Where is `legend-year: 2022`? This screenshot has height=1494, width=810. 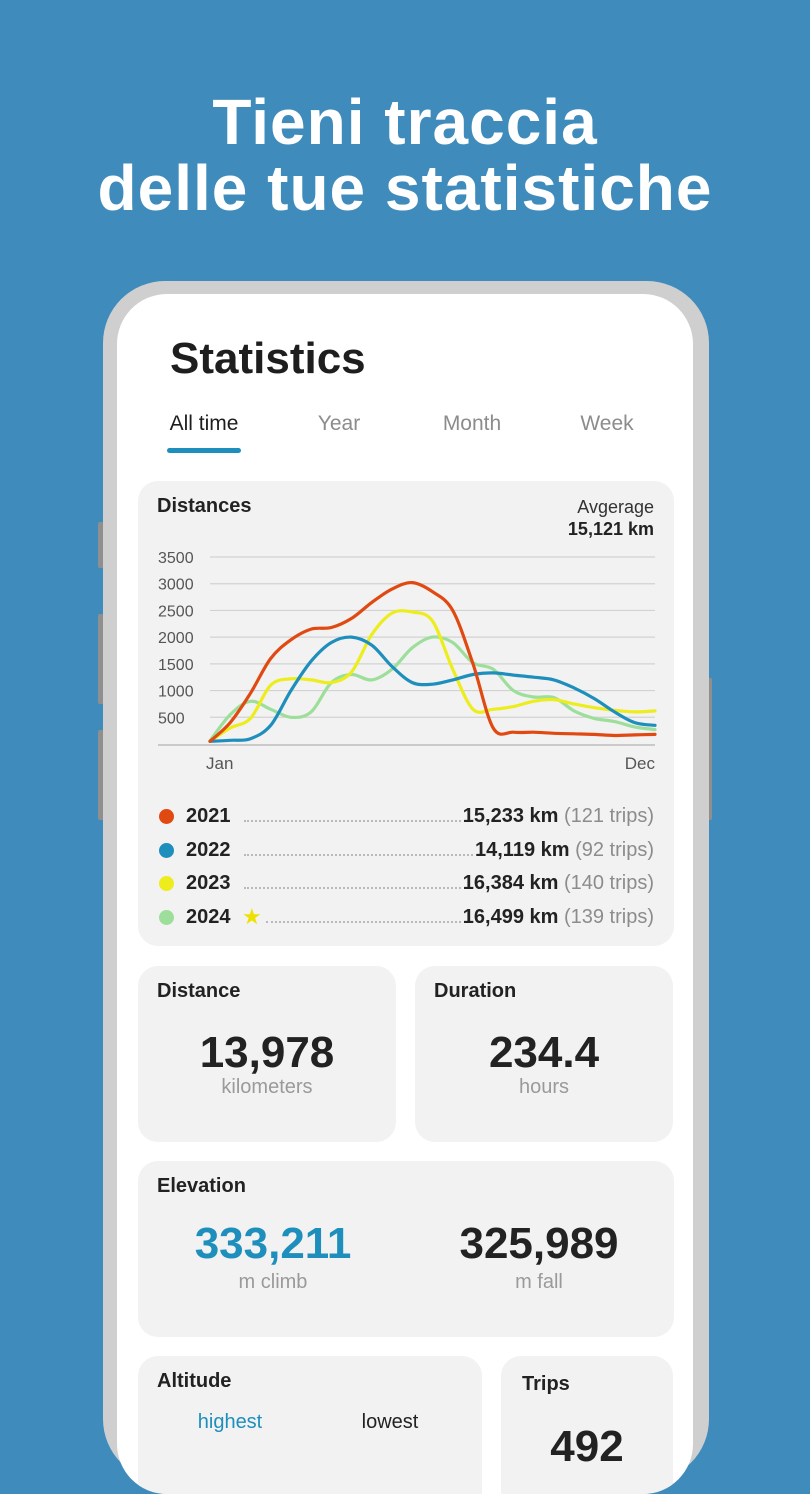
legend-year: 2022 is located at coordinates (208, 850).